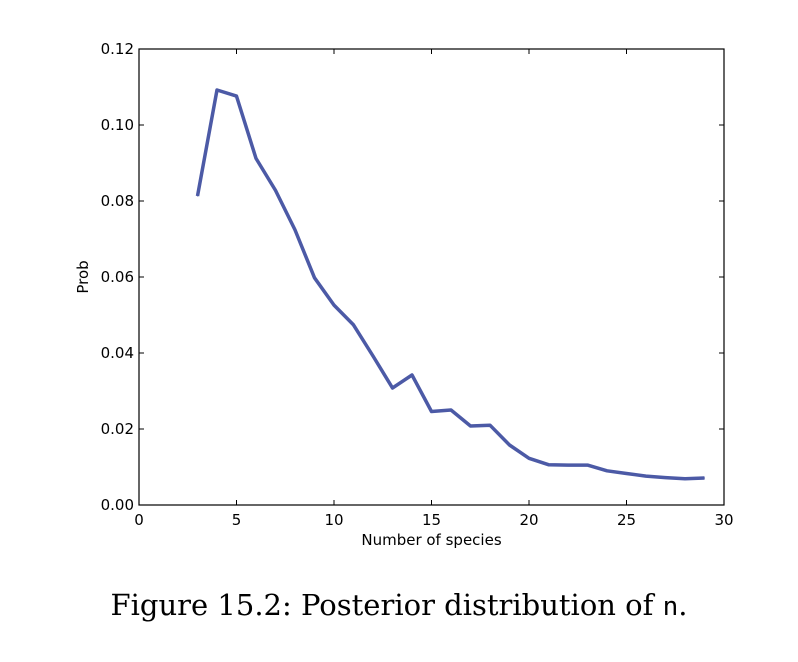  Describe the element at coordinates (117, 49) in the screenshot. I see `y-tick-label: 0.12` at that location.